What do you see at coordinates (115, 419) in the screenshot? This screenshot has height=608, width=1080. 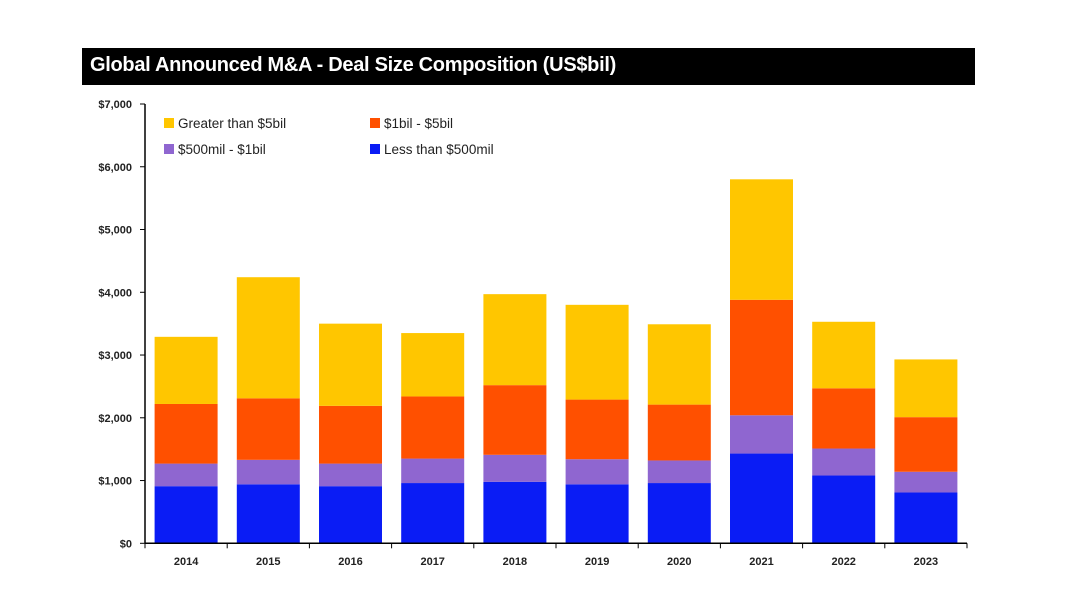 I see `y-tick-label: $2,000` at bounding box center [115, 419].